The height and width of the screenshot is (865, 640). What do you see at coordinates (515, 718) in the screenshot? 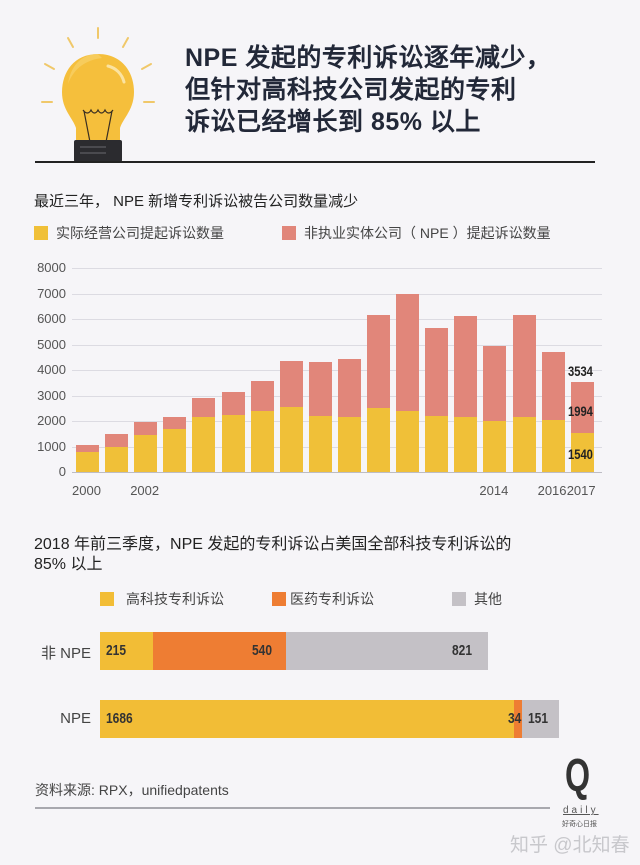
I see `value-pharma: 34` at bounding box center [515, 718].